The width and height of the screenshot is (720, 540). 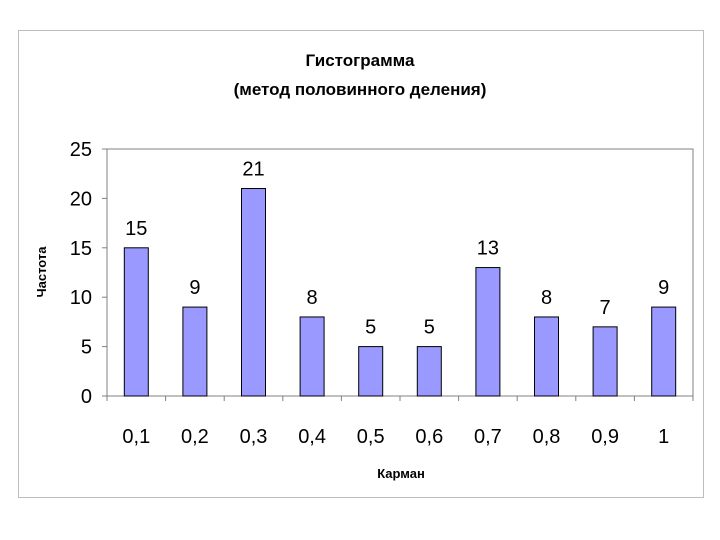 I want to click on y-tick-label: 25, so click(x=81, y=150).